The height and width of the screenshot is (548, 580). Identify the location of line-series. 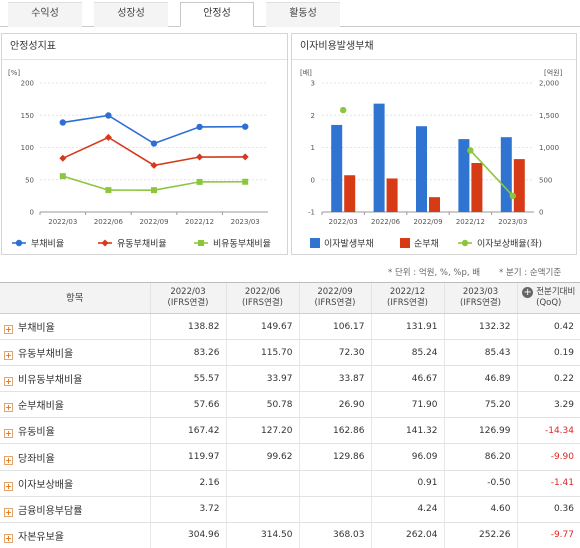
(428, 153).